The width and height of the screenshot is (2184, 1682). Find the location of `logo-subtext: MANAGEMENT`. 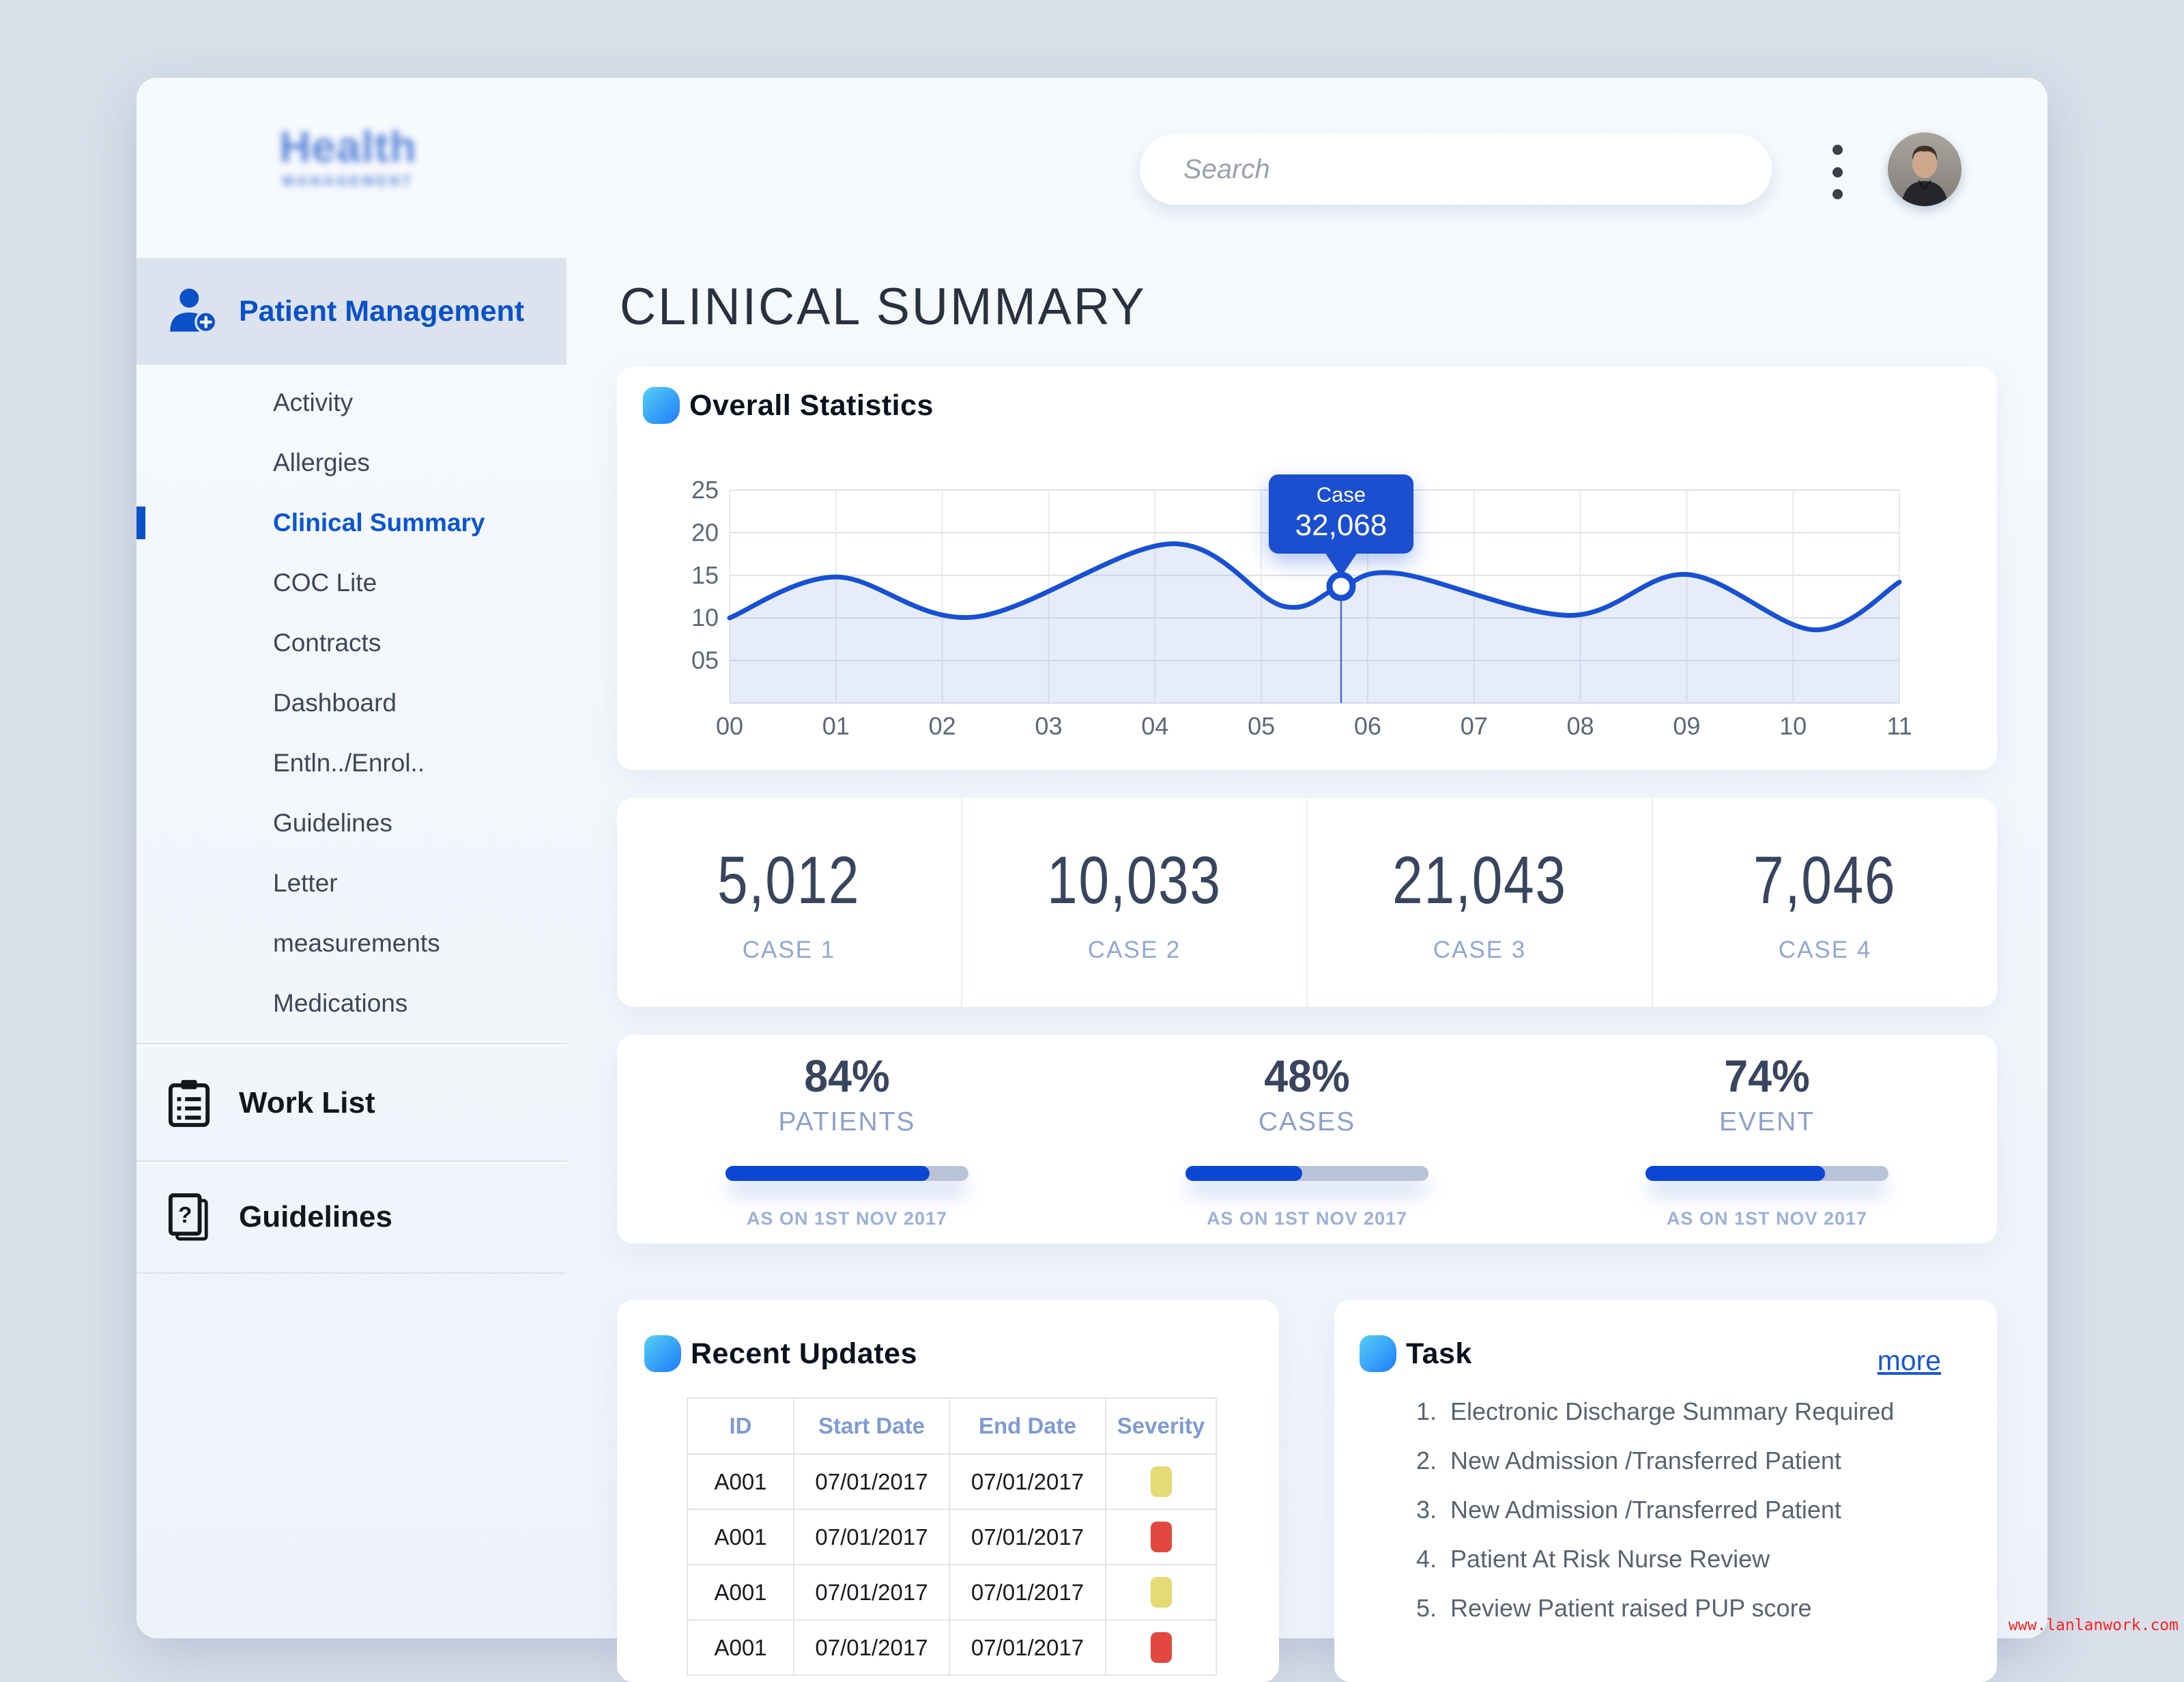

logo-subtext: MANAGEMENT is located at coordinates (348, 181).